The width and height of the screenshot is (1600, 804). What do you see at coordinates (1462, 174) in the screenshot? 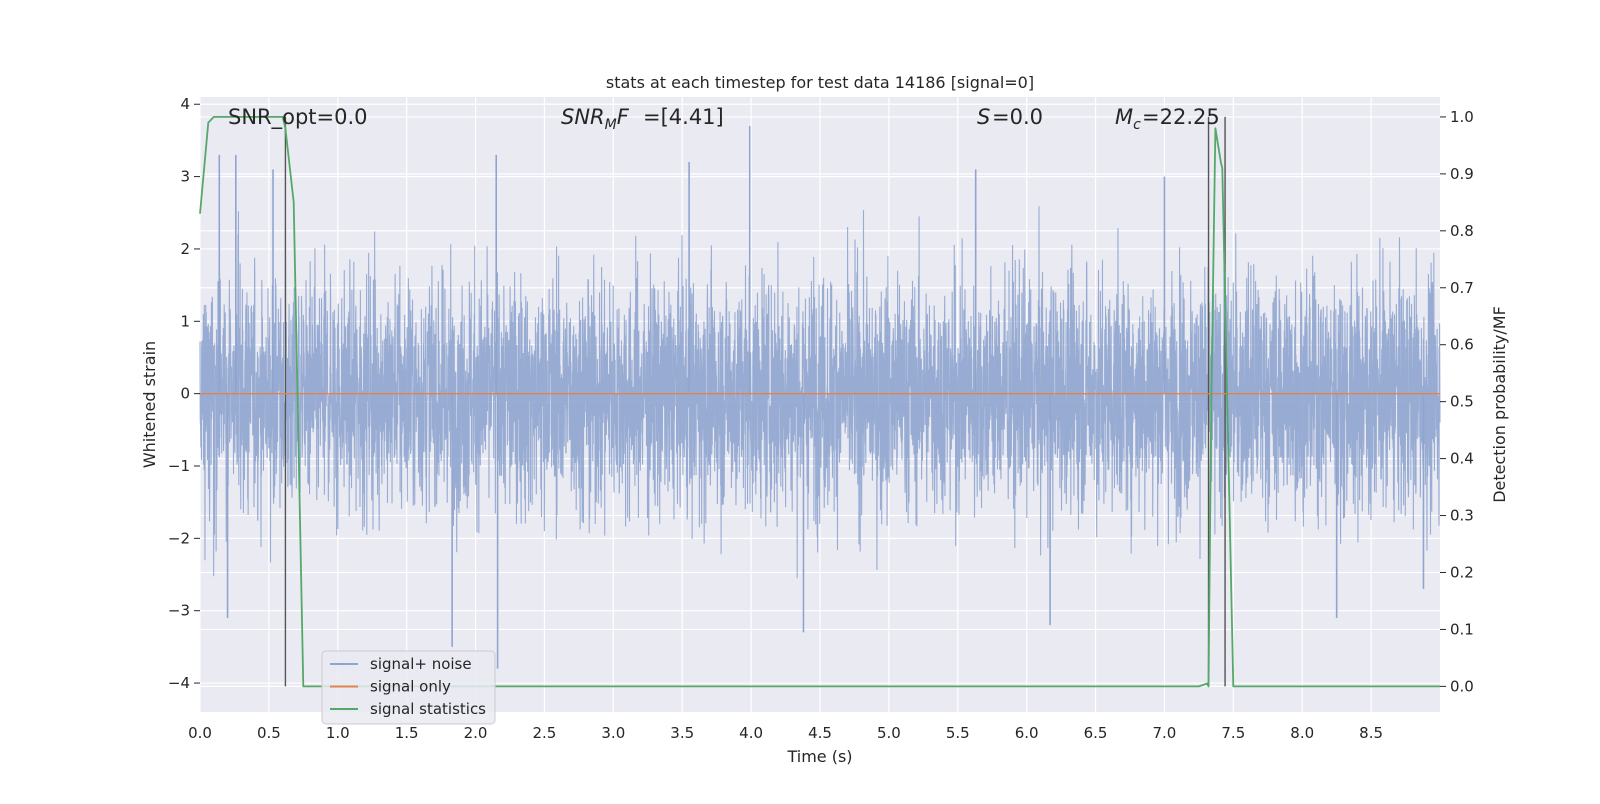
I see `y2-tick-label: 0.9` at bounding box center [1462, 174].